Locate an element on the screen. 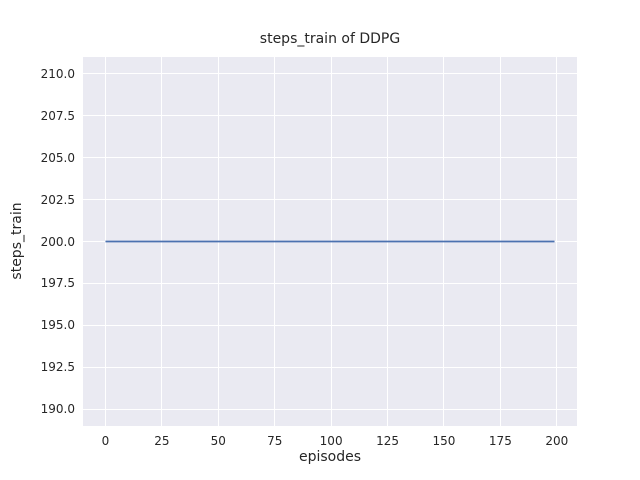 This screenshot has height=480, width=640. y-tick-label: 200.0 is located at coordinates (57, 241).